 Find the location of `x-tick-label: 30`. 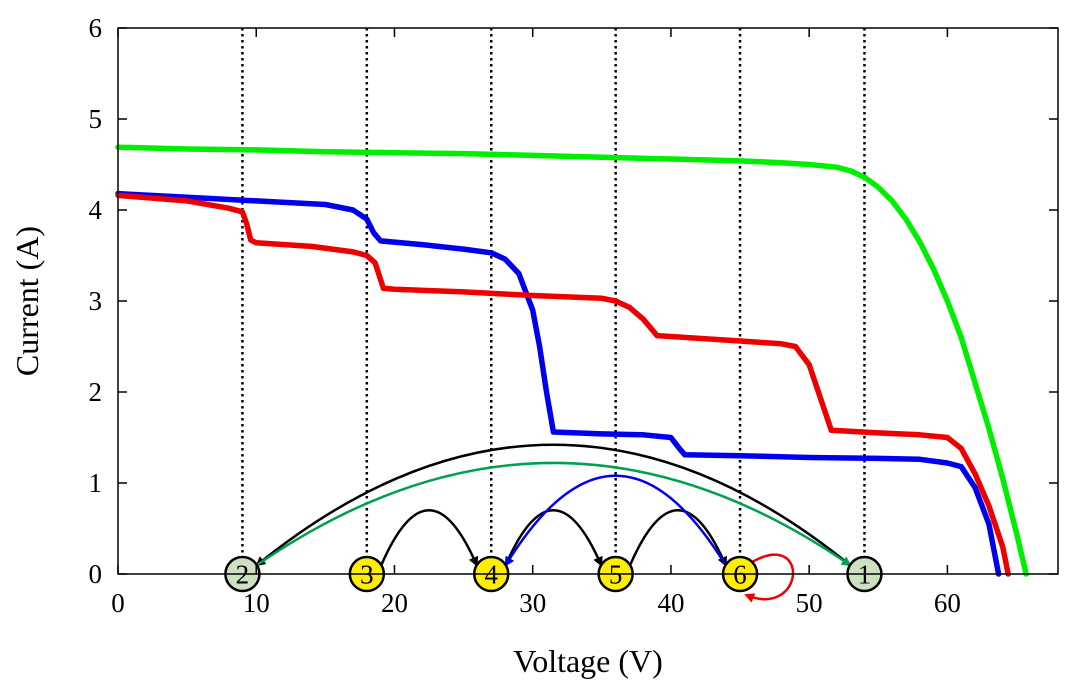

x-tick-label: 30 is located at coordinates (532, 603).